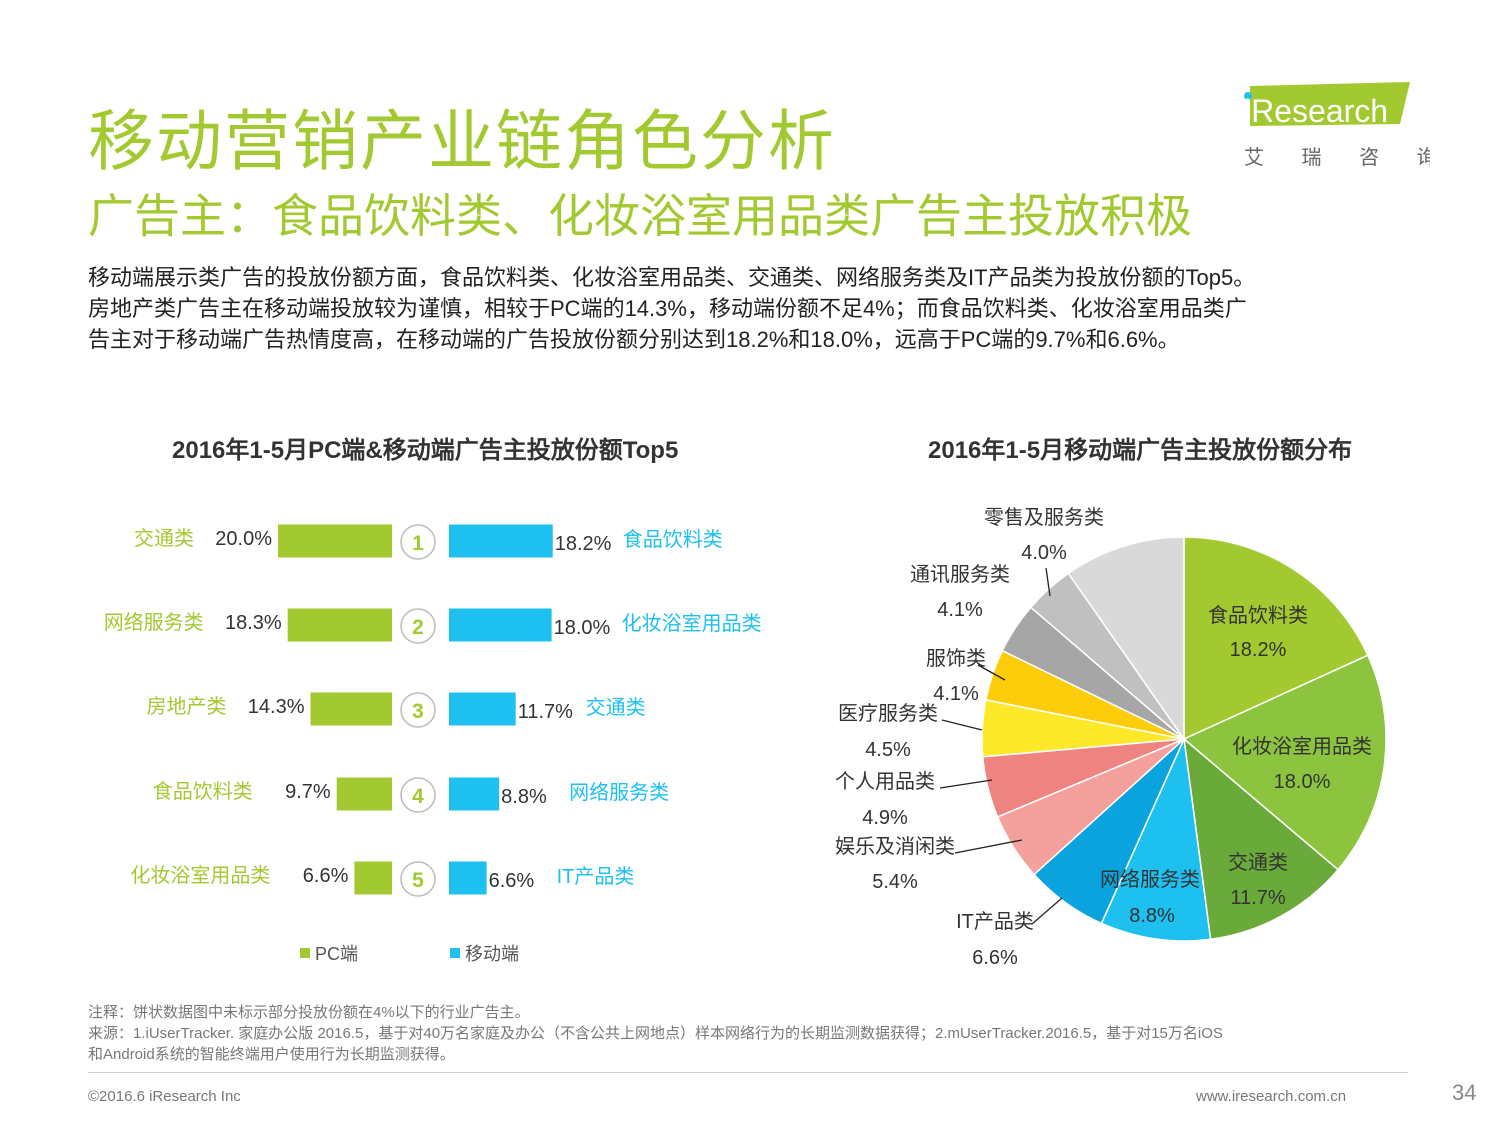  What do you see at coordinates (1044, 517) in the screenshot?
I see `pie-slice-name: 零售及服务类` at bounding box center [1044, 517].